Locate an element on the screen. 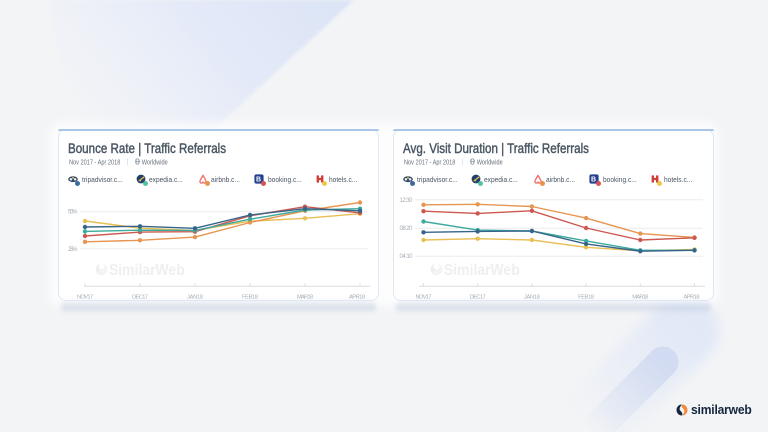 This screenshot has width=768, height=432. svg-text: 08:20 is located at coordinates (406, 229).